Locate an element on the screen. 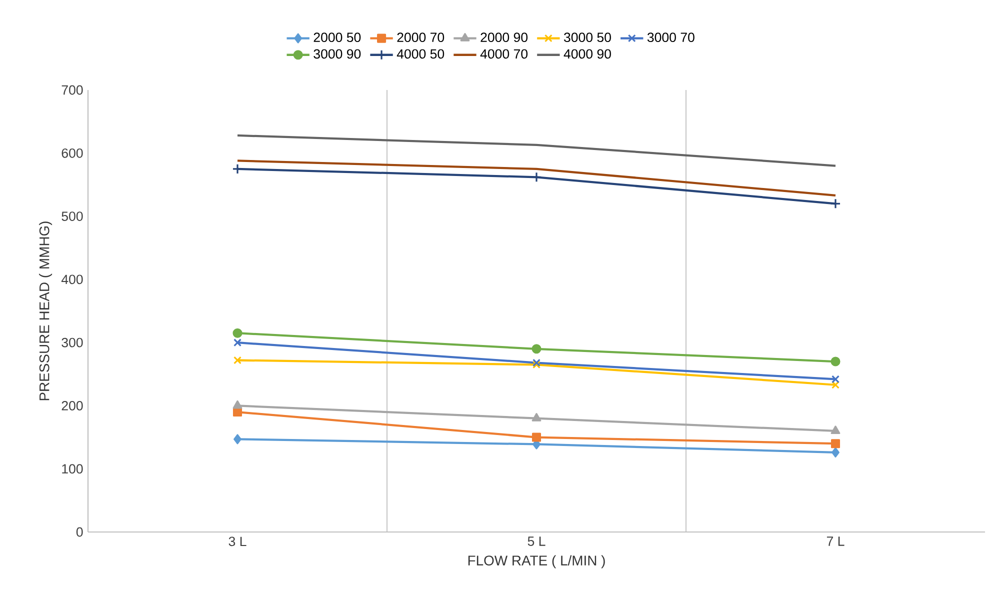 The height and width of the screenshot is (591, 987). y-tick-label: 600 is located at coordinates (72, 153).